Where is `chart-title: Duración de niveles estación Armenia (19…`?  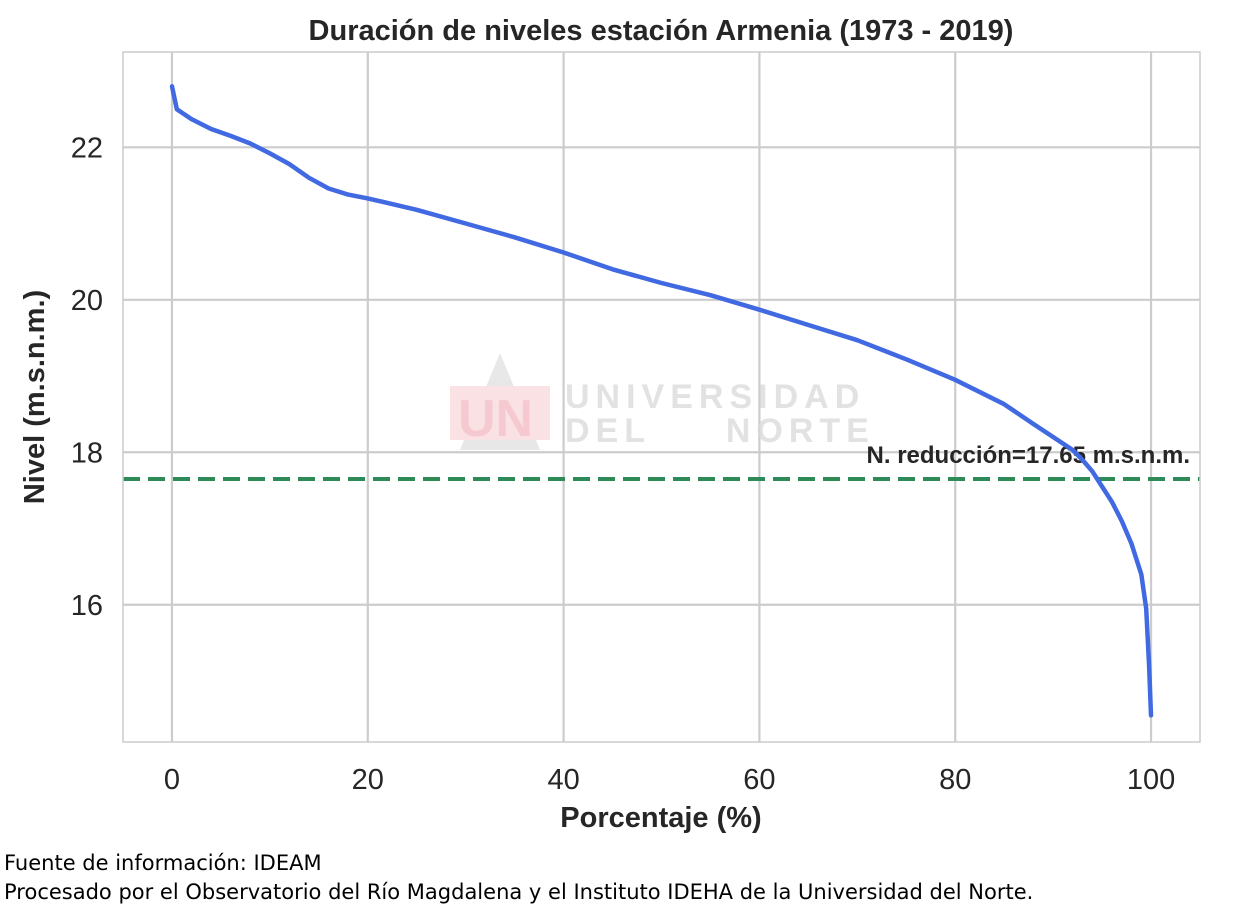
chart-title: Duración de niveles estación Armenia (19… is located at coordinates (661, 31).